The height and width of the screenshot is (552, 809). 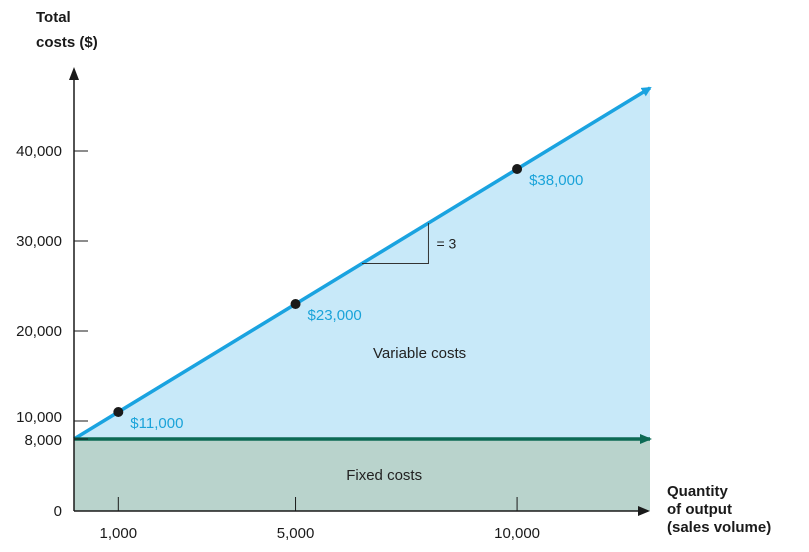 I want to click on y-axis-title-line-1: Total, so click(x=53, y=17).